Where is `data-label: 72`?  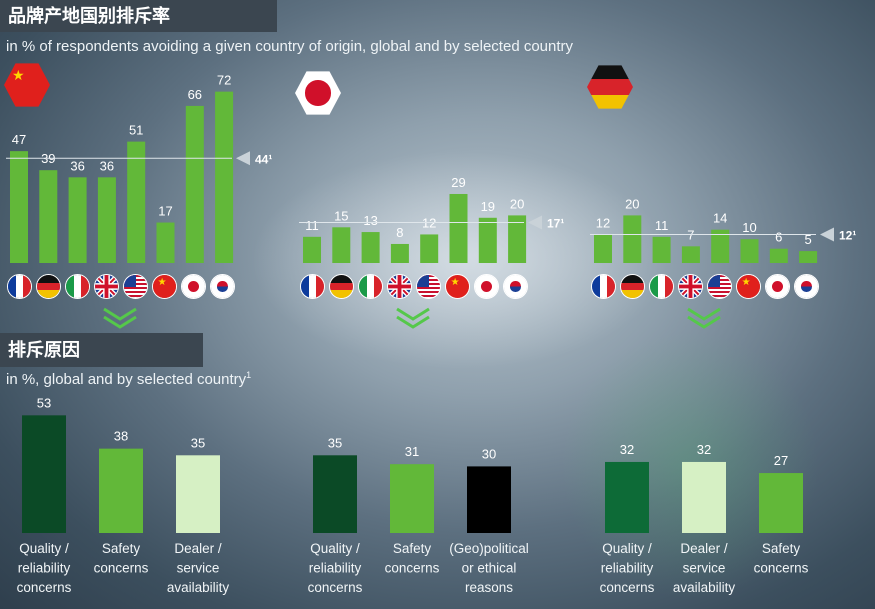 data-label: 72 is located at coordinates (224, 80).